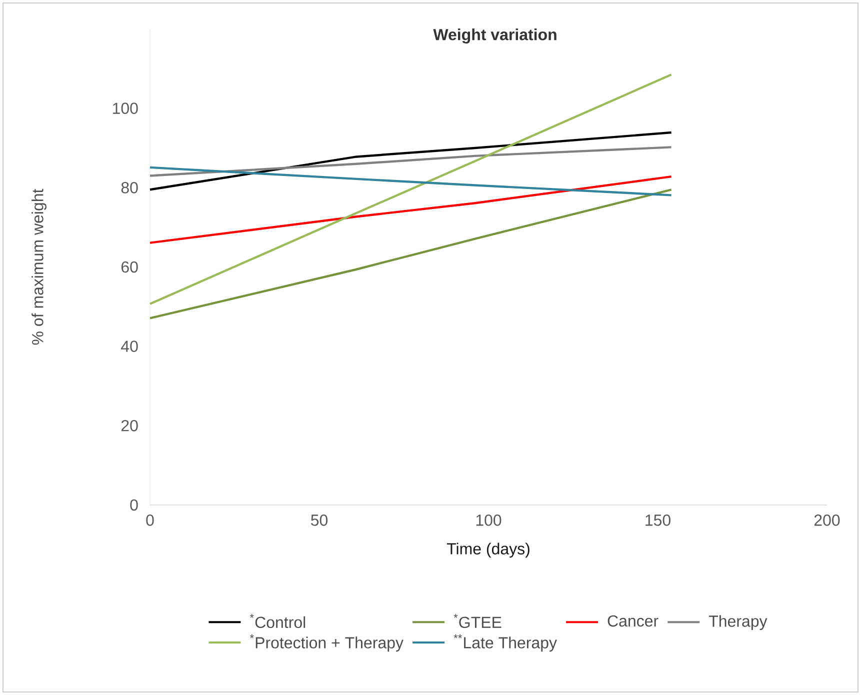  I want to click on y-tick-label: 60, so click(129, 267).